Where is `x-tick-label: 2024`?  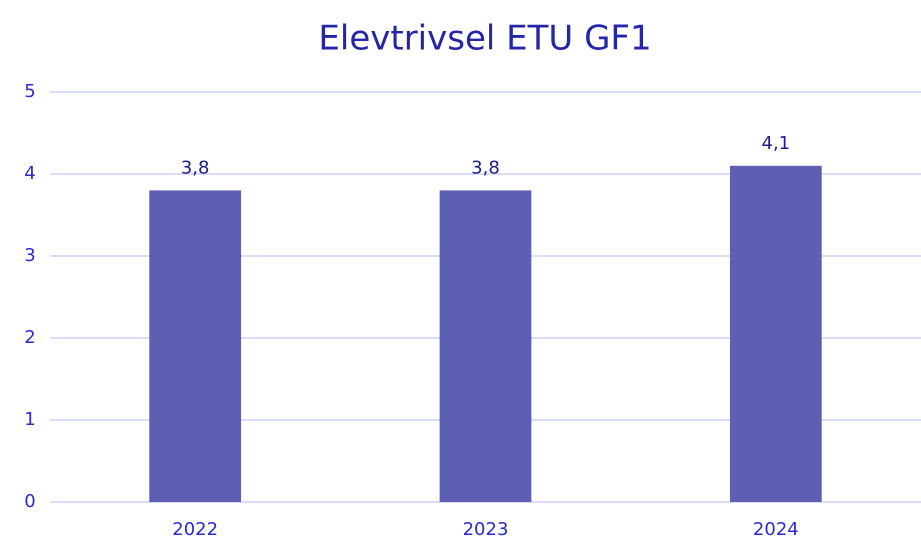
x-tick-label: 2024 is located at coordinates (776, 529).